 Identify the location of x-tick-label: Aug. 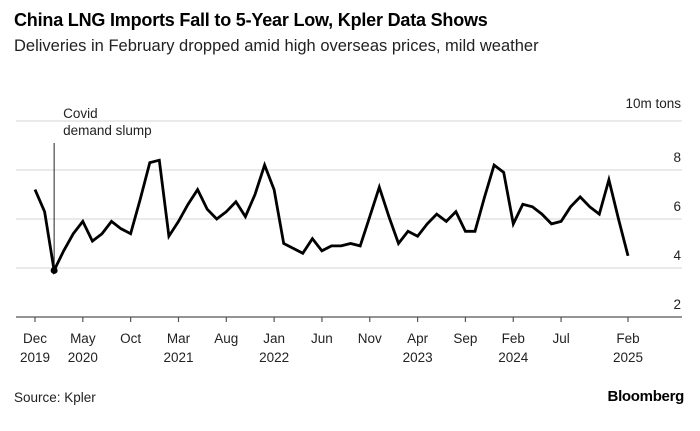
(226, 338).